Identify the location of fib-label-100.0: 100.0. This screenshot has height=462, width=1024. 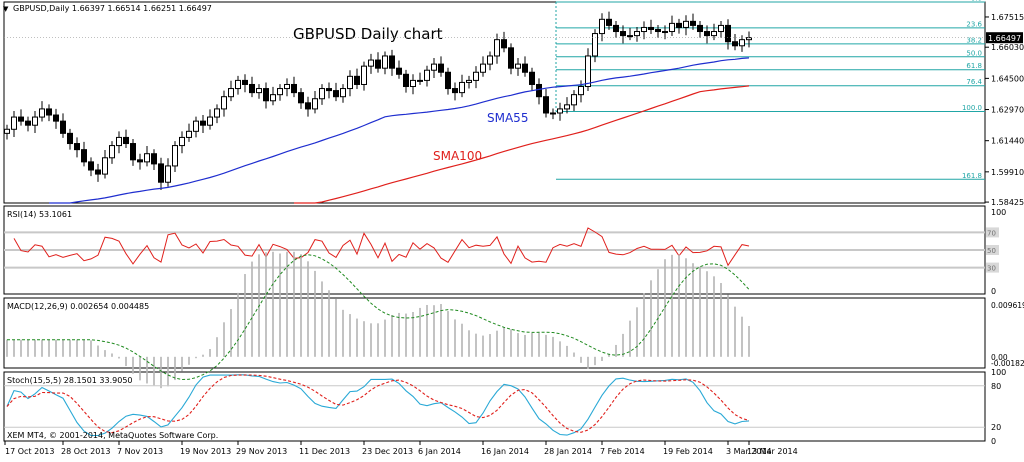
(972, 108).